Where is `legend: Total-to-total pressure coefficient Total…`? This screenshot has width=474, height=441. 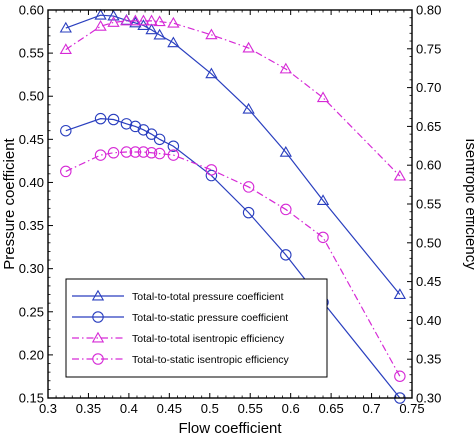
legend: Total-to-total pressure coefficient Total… is located at coordinates (196, 328).